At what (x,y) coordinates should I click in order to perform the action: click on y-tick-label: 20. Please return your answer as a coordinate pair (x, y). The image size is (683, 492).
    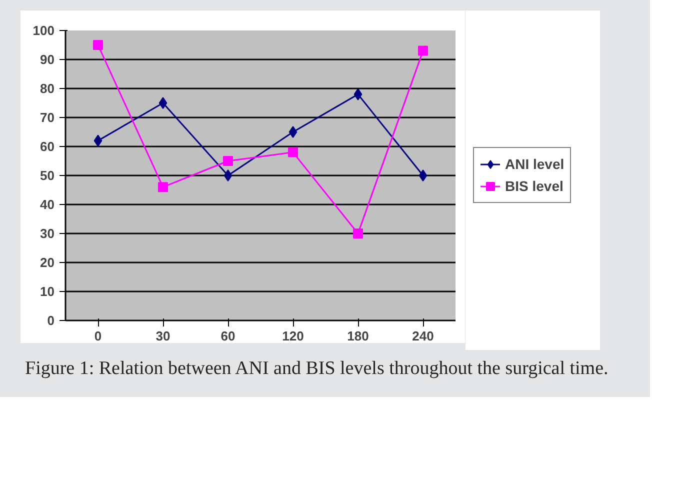
    Looking at the image, I should click on (47, 262).